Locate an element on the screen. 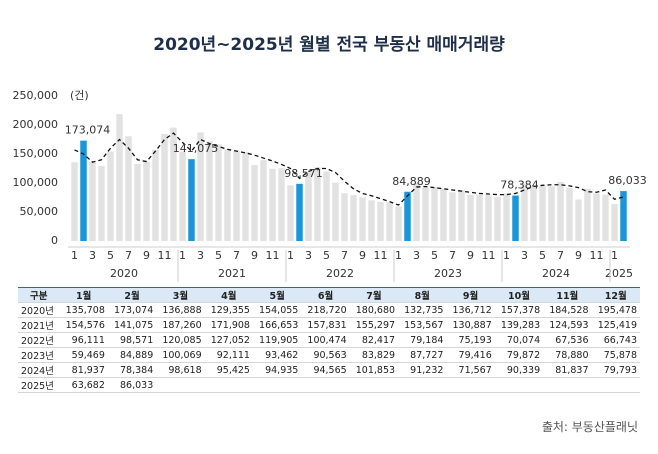 Image resolution: width=658 pixels, height=454 pixels. table-cell: 3월 is located at coordinates (180, 295).